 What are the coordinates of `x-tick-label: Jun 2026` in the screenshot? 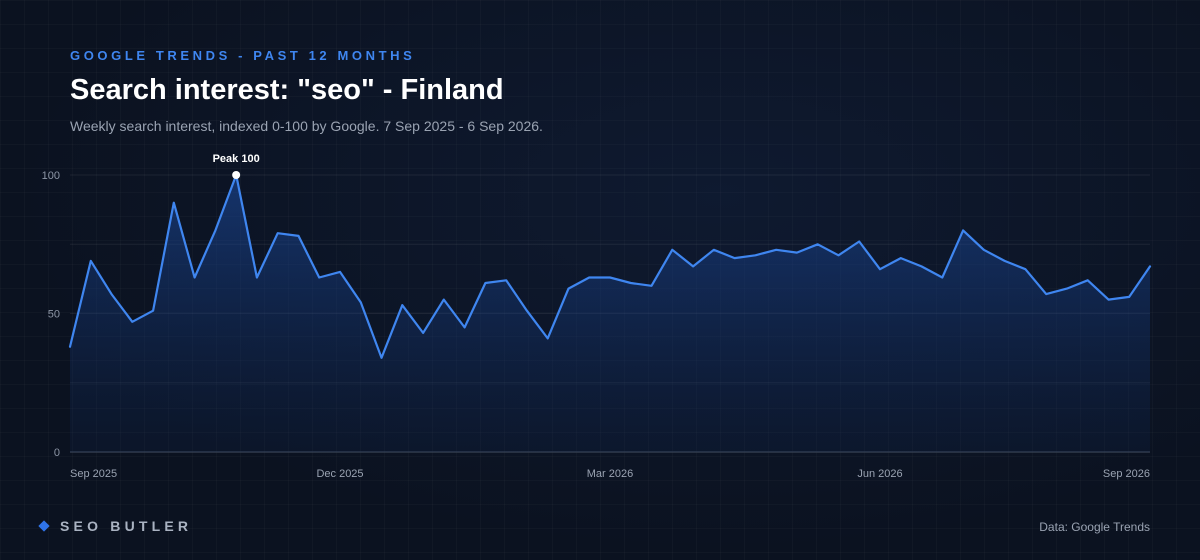 It's located at (879, 474).